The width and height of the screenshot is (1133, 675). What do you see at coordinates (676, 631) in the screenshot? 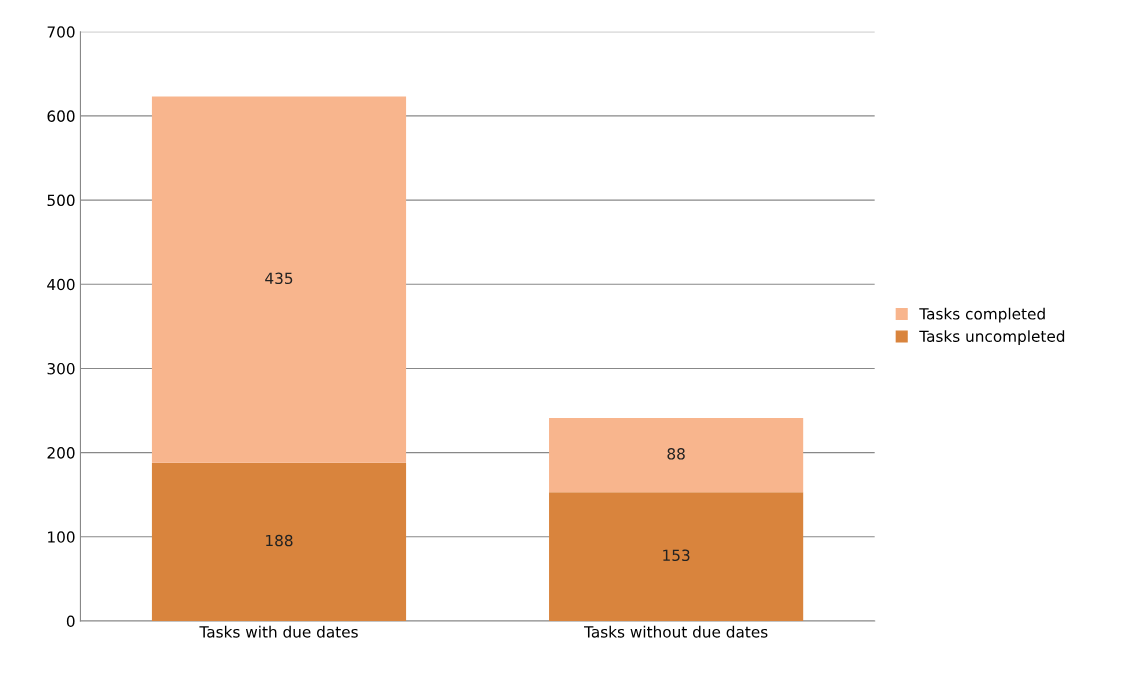
I see `x-tick-label: Tasks without due dates` at bounding box center [676, 631].